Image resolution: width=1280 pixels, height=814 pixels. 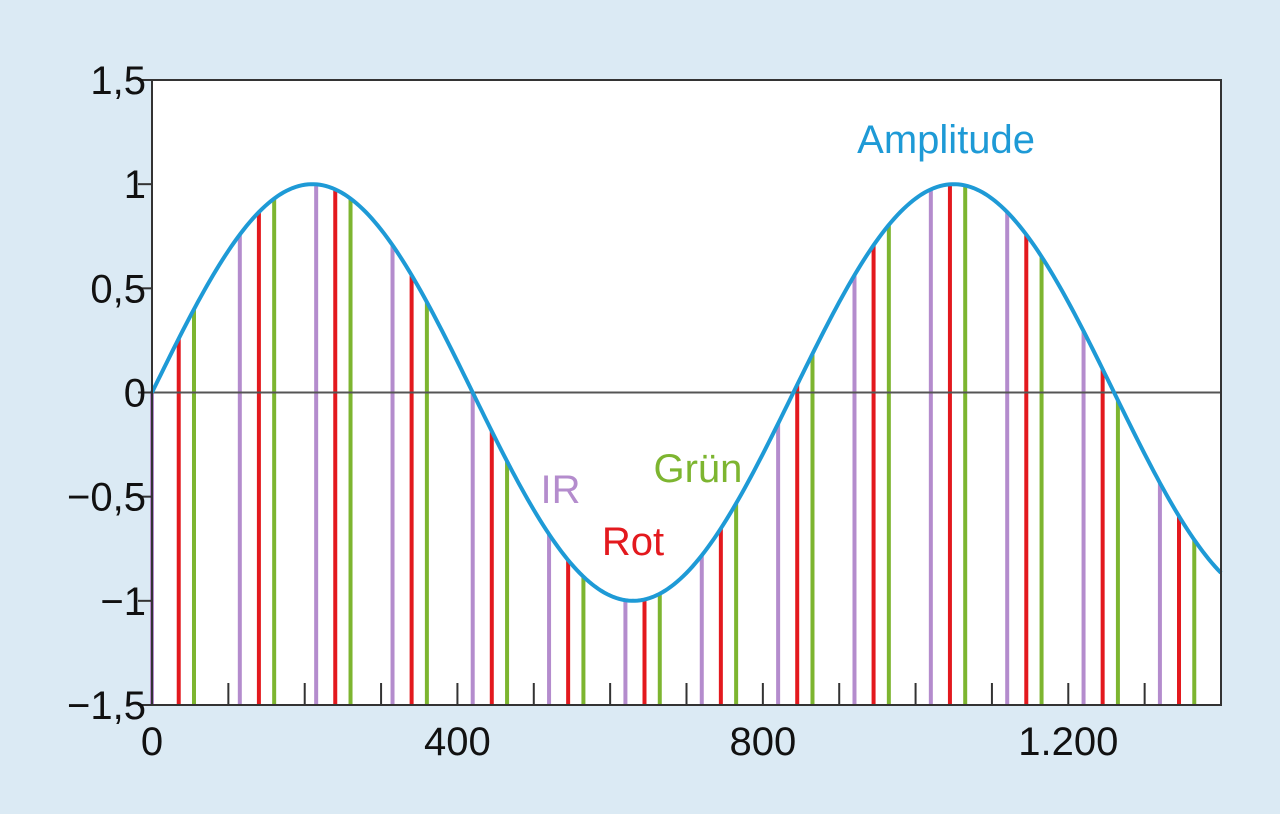 I want to click on x-tick-label-1: 400, so click(x=457, y=742).